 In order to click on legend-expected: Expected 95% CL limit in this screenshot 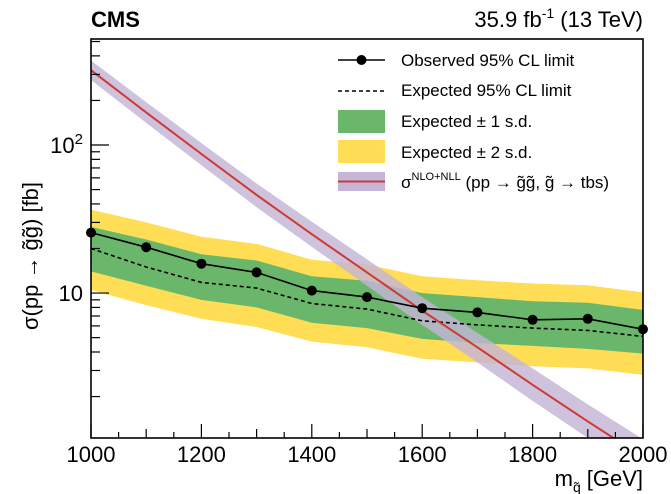, I will do `click(455, 90)`.